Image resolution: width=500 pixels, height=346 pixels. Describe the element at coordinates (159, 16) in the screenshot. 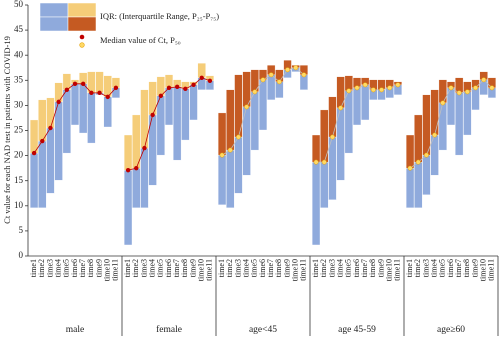

I see `legend-label: IQR: (Interquartile Range, P₂₅-P₇₅)` at that location.